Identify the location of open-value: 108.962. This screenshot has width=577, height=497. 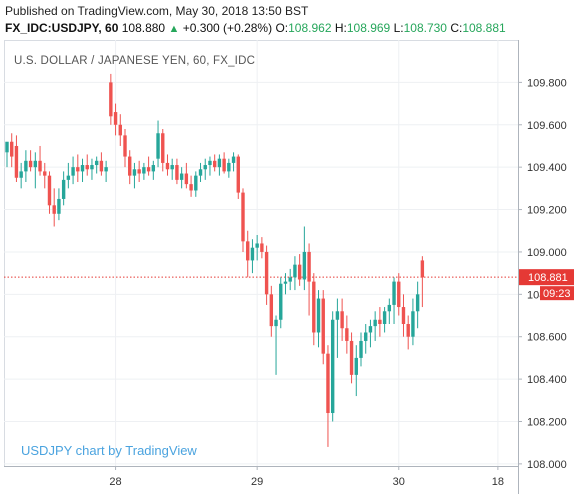
(310, 28).